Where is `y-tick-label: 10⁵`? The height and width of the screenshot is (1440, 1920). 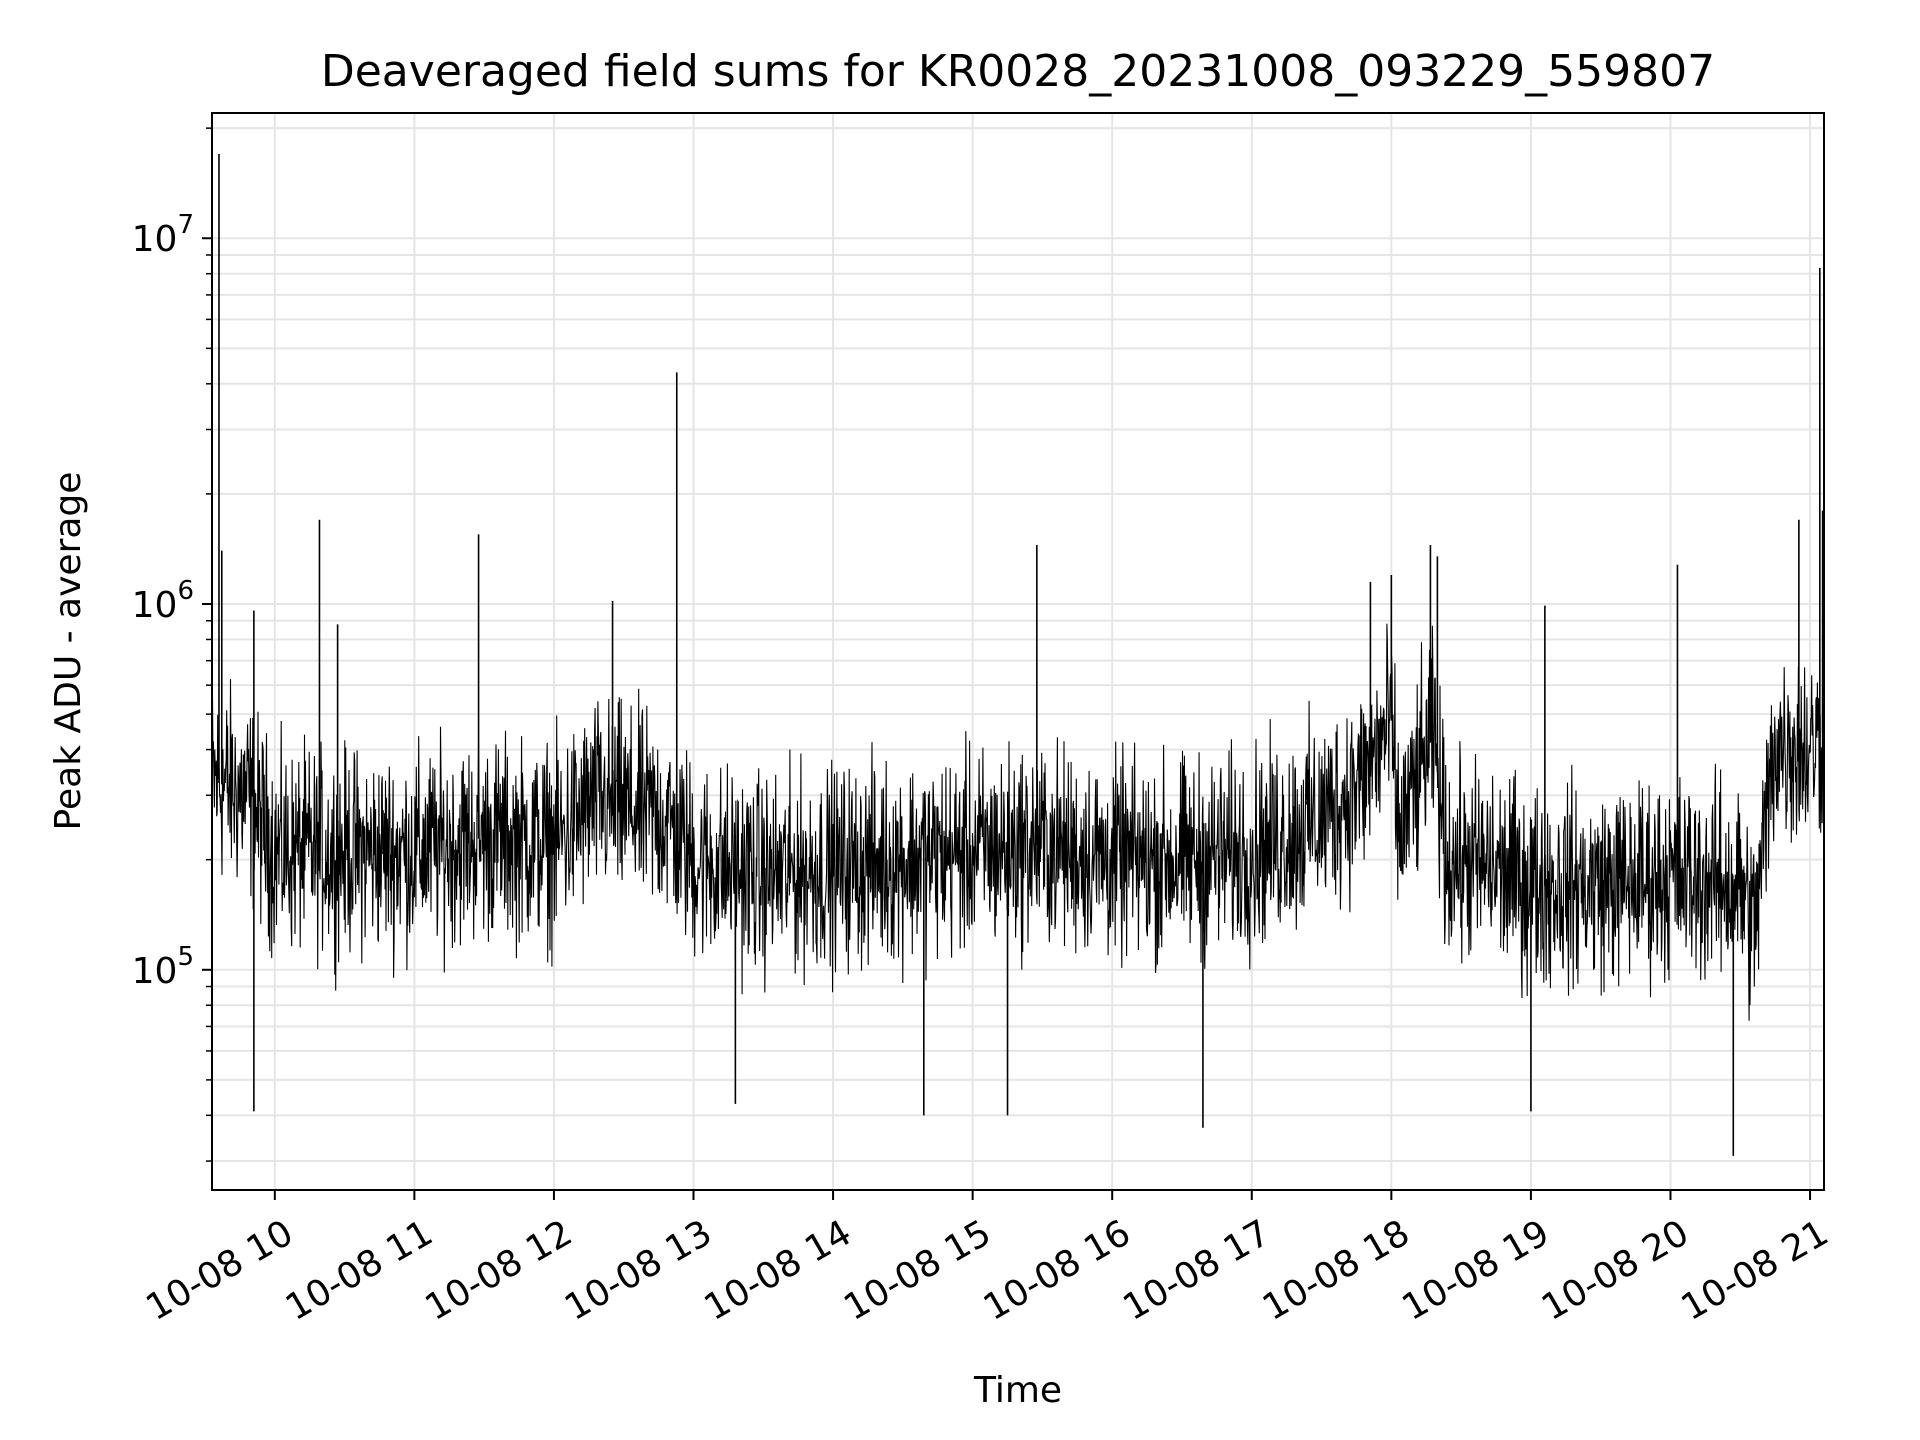
y-tick-label: 10⁵ is located at coordinates (163, 967).